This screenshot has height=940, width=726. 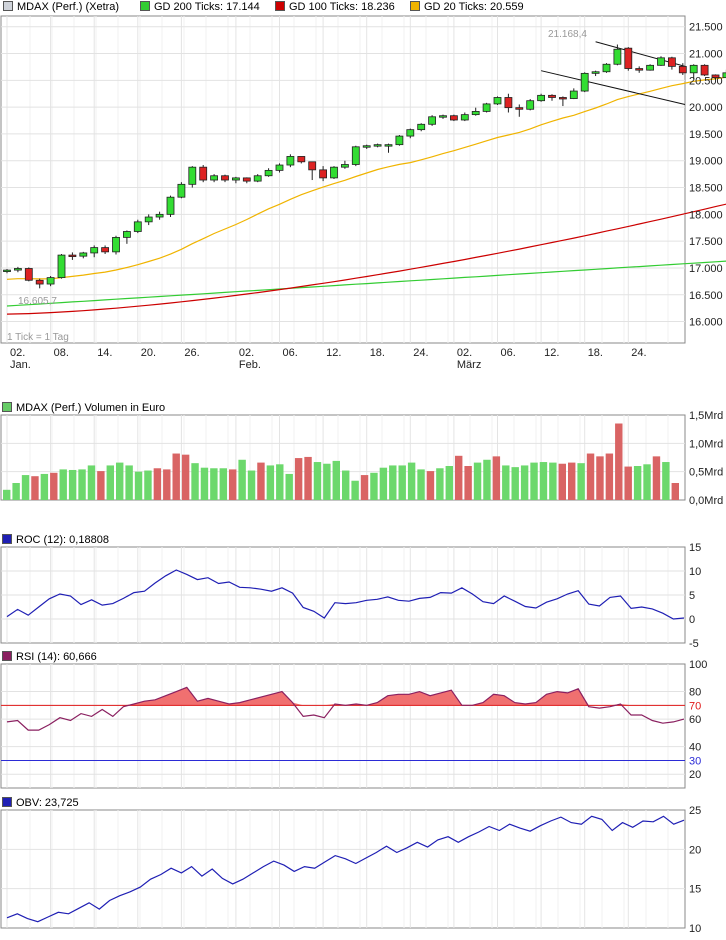 What do you see at coordinates (706, 242) in the screenshot?
I see `y-tick-label: 17.500` at bounding box center [706, 242].